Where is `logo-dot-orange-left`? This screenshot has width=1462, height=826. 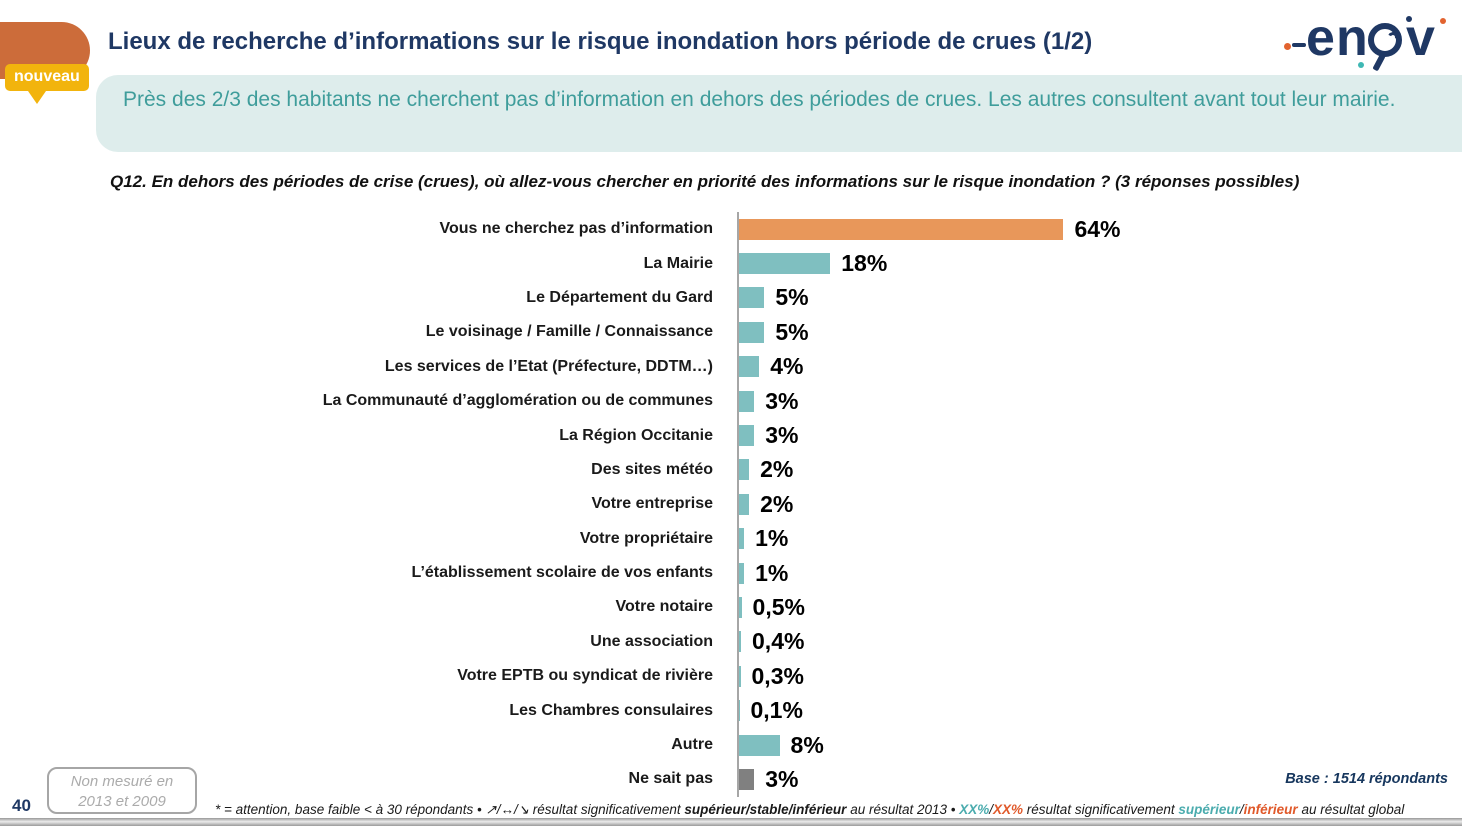
logo-dot-orange-left is located at coordinates (1287, 46).